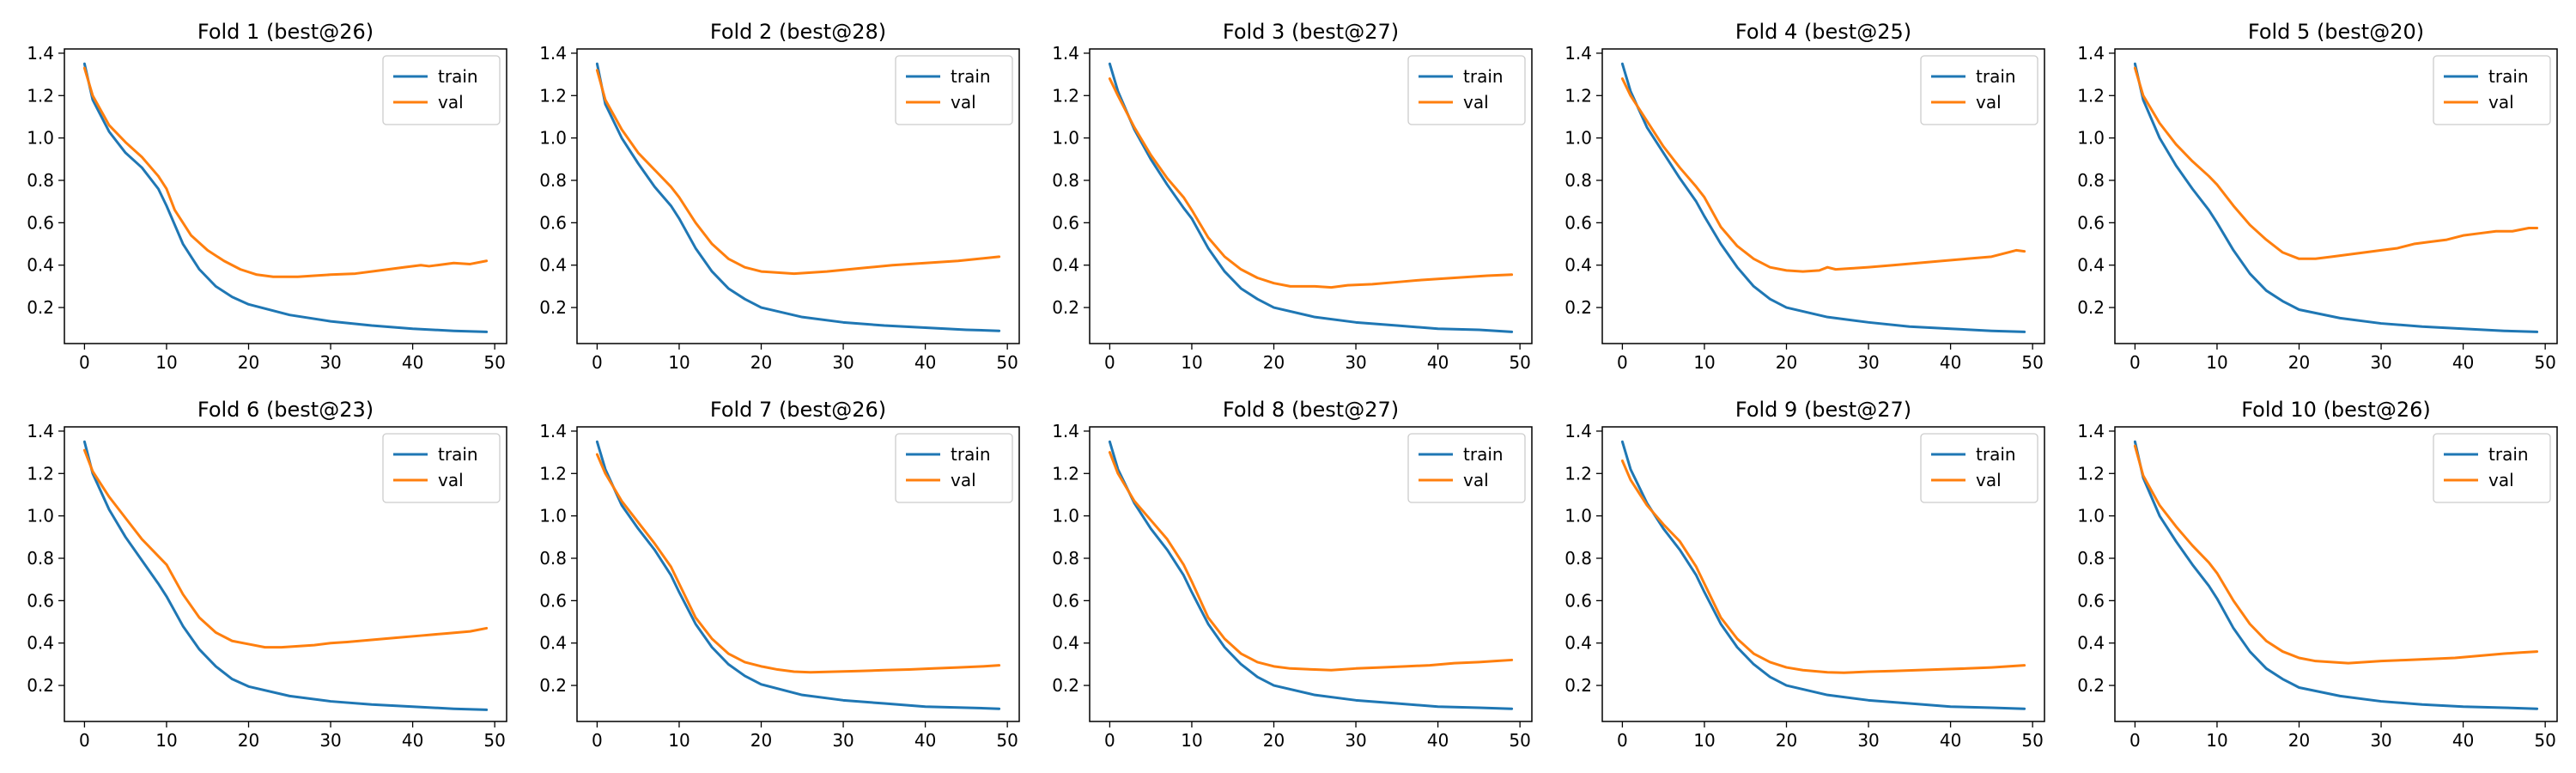 This screenshot has width=2576, height=773. What do you see at coordinates (2336, 32) in the screenshot?
I see `panel-title: Fold 5 (best@20)` at bounding box center [2336, 32].